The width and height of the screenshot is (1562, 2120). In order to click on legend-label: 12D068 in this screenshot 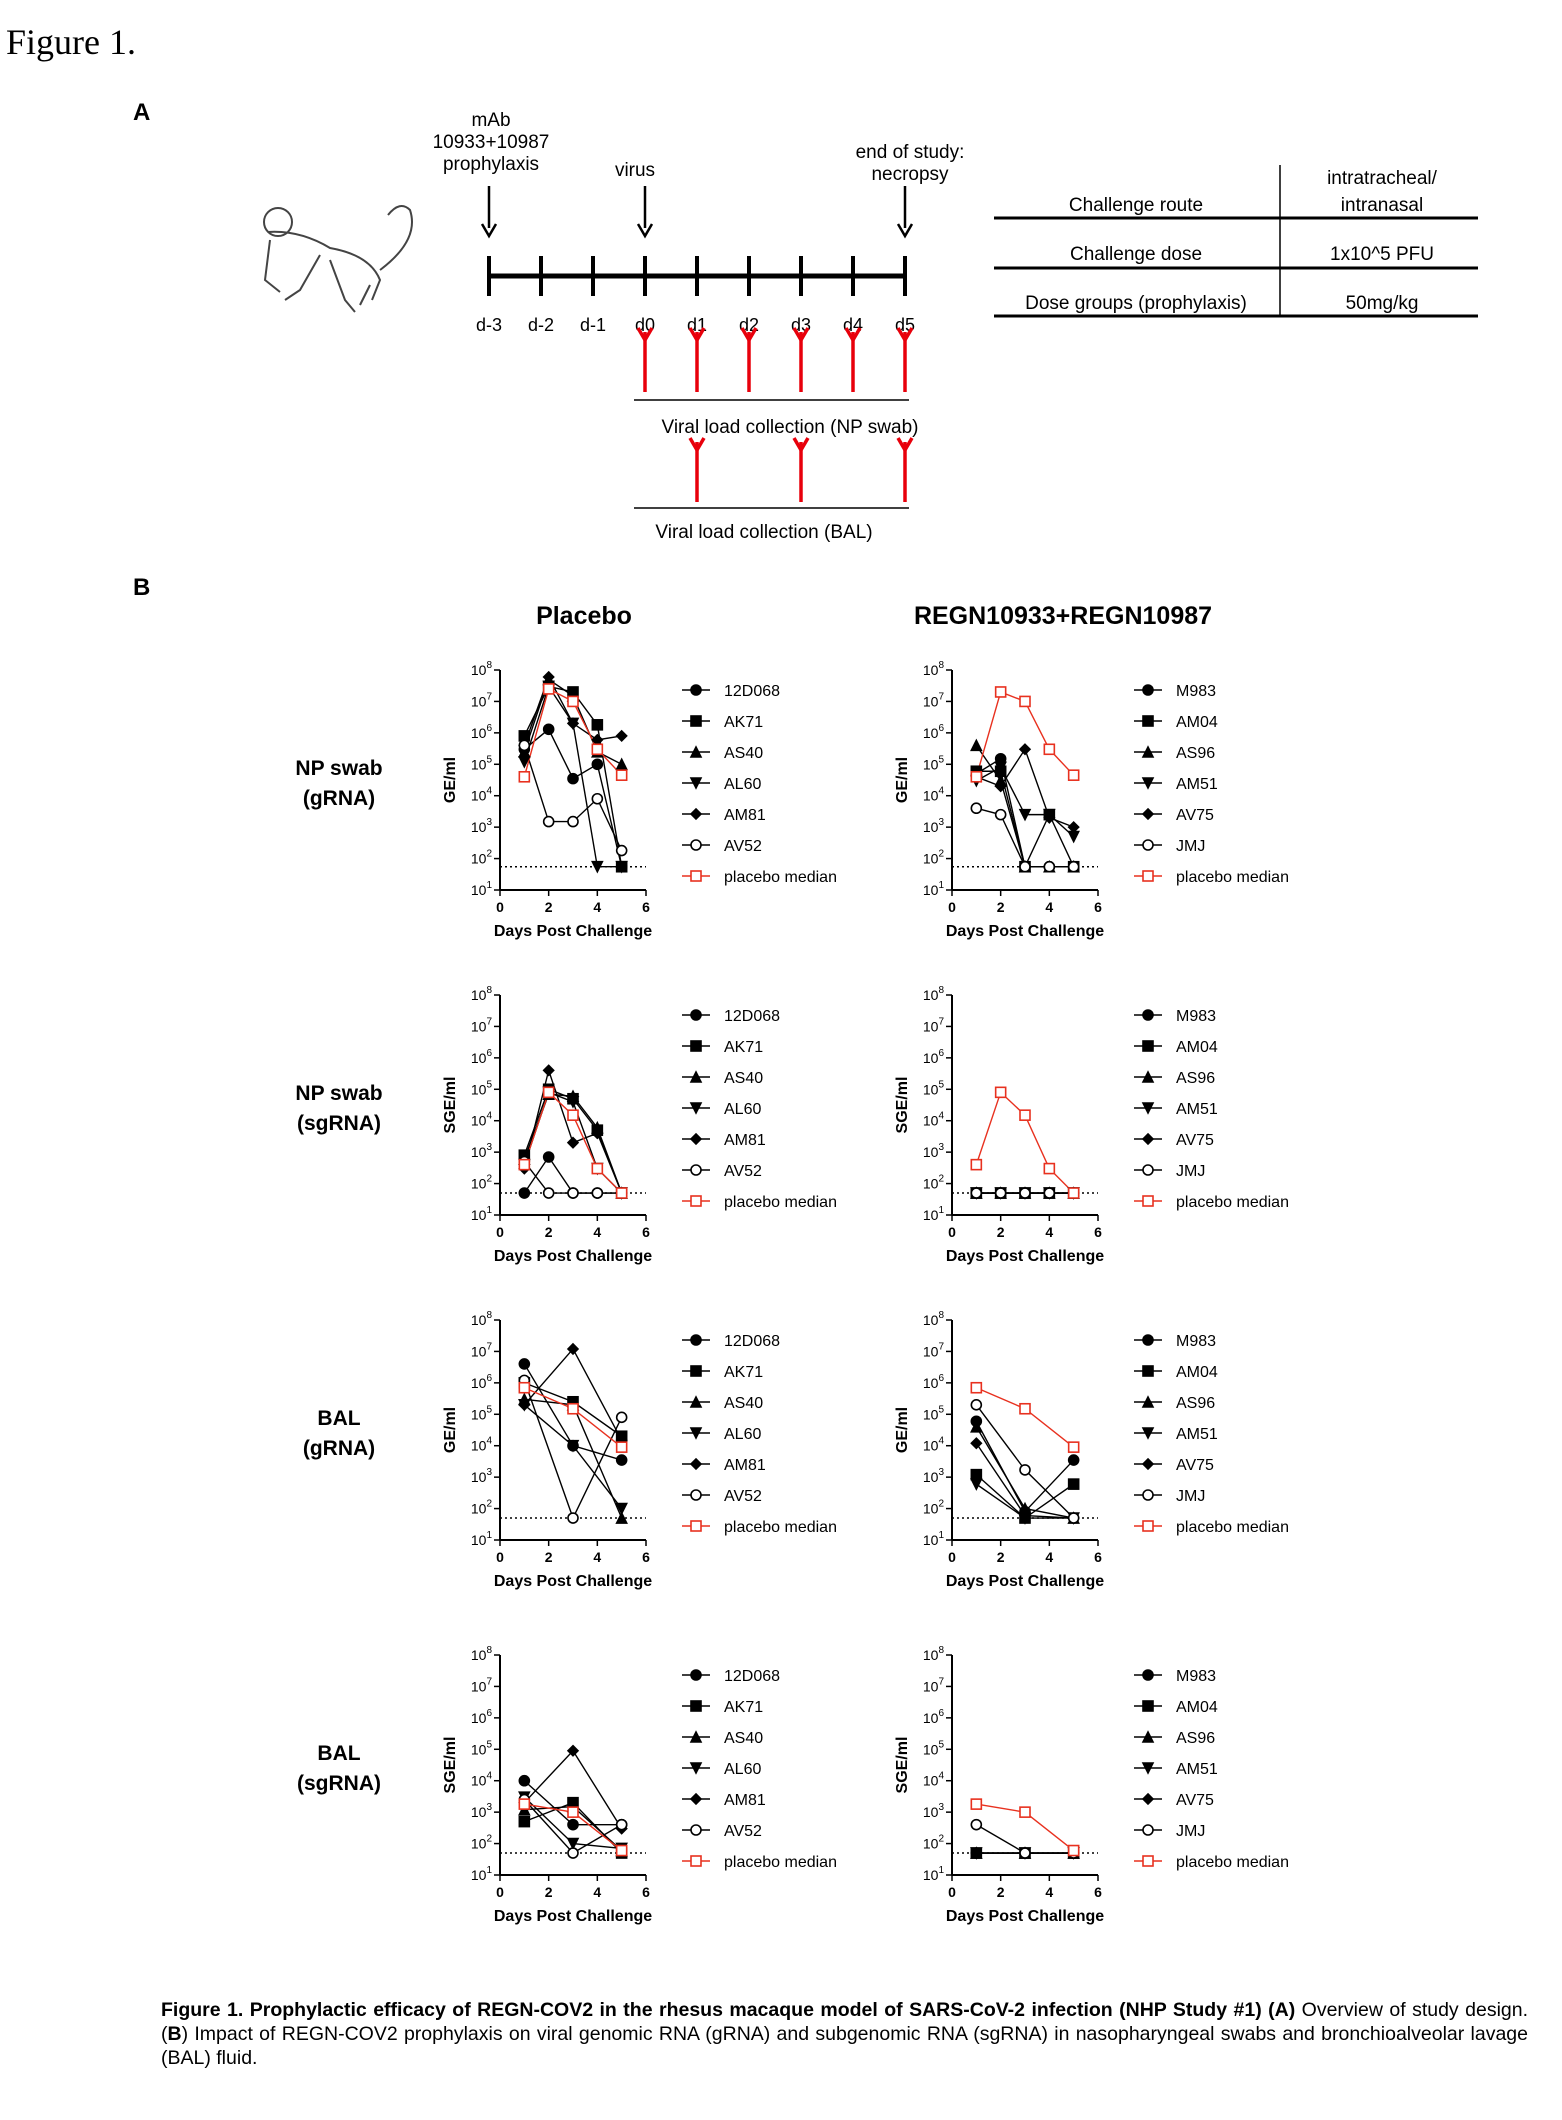, I will do `click(752, 1016)`.